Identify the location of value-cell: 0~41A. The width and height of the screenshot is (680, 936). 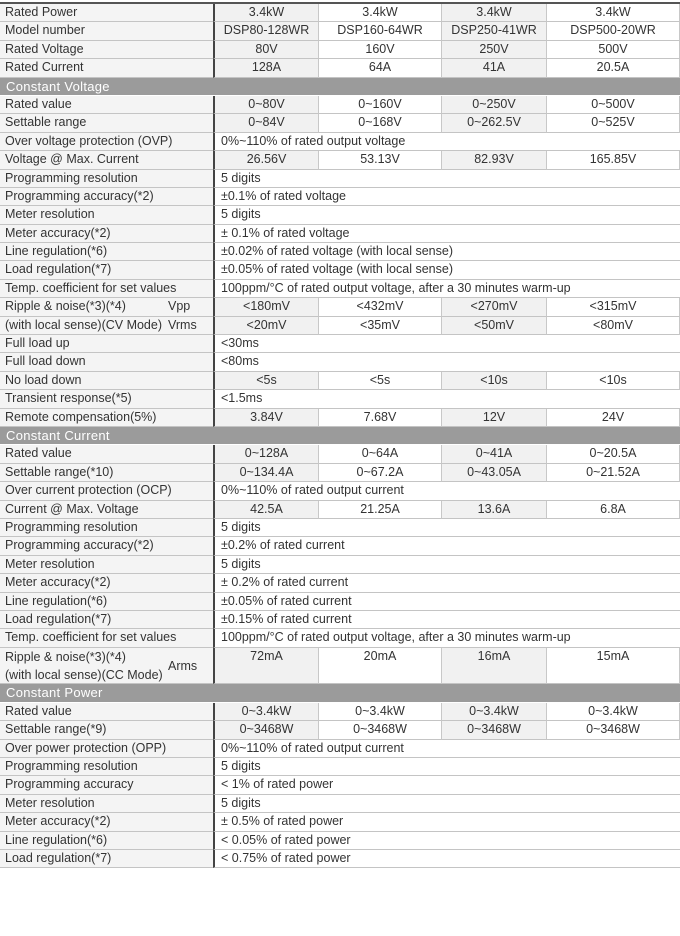
(494, 454).